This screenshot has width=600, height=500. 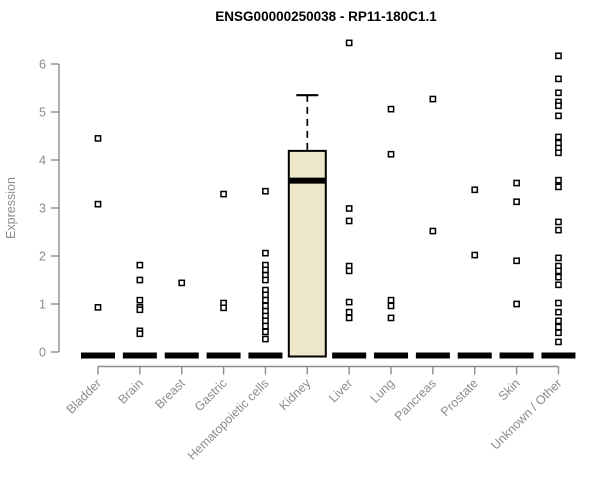 I want to click on x-axis-category-label: Bladder, so click(x=84, y=396).